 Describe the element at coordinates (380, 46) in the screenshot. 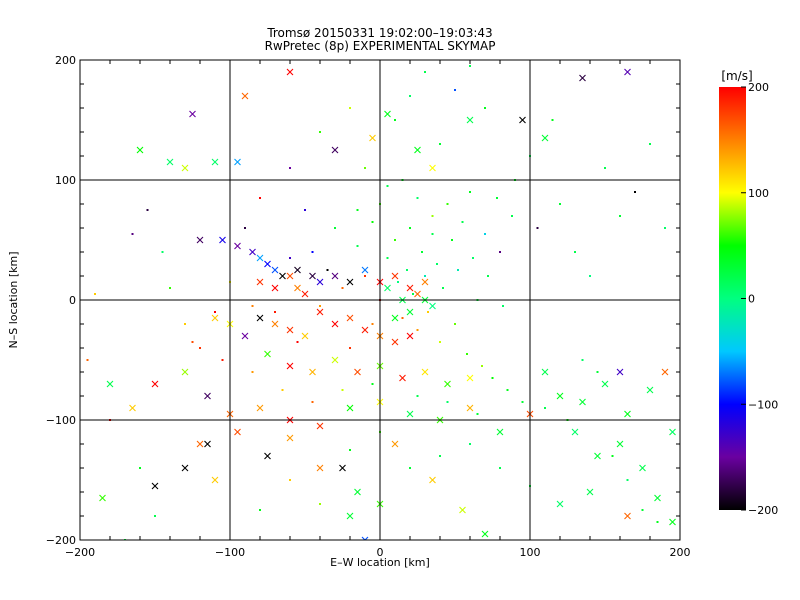

I see `chart-subtitle: RwPretec (8p) EXPERIMENTAL SKYMAP` at that location.